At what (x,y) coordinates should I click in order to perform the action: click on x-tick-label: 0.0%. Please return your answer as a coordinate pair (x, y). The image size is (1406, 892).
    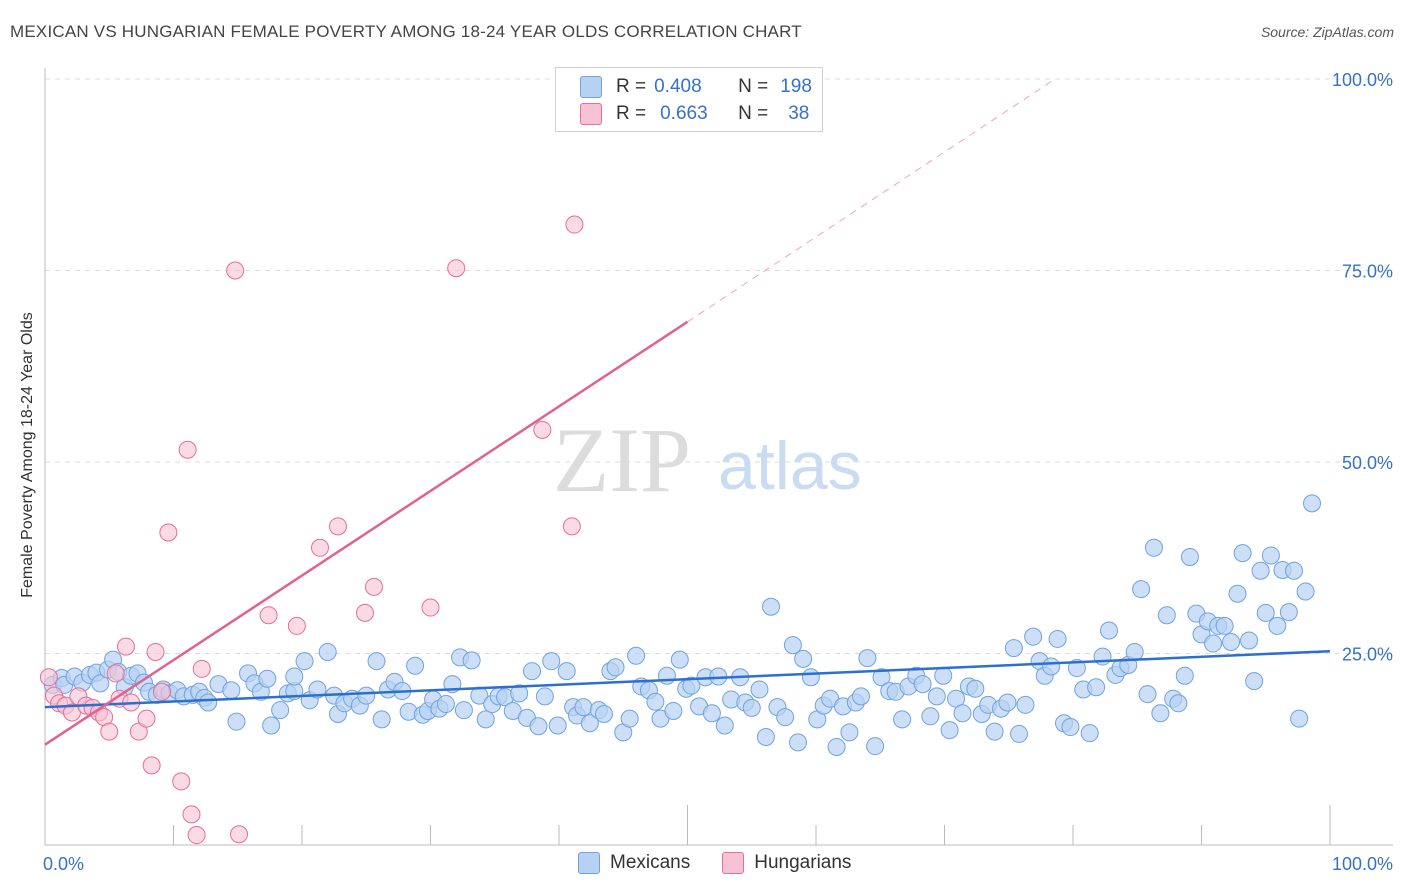
    Looking at the image, I should click on (63, 864).